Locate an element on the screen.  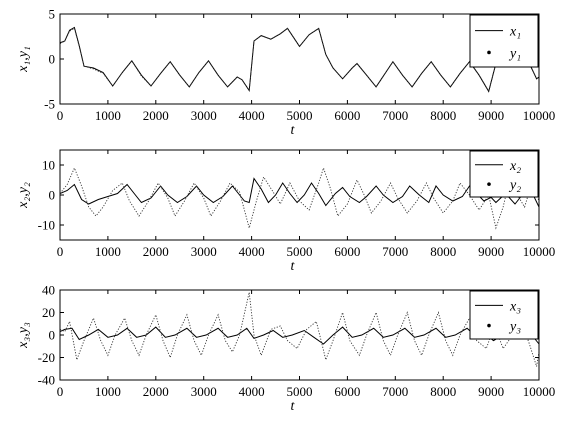
y-axis-label: x₁,y₁ is located at coordinates (23, 59).